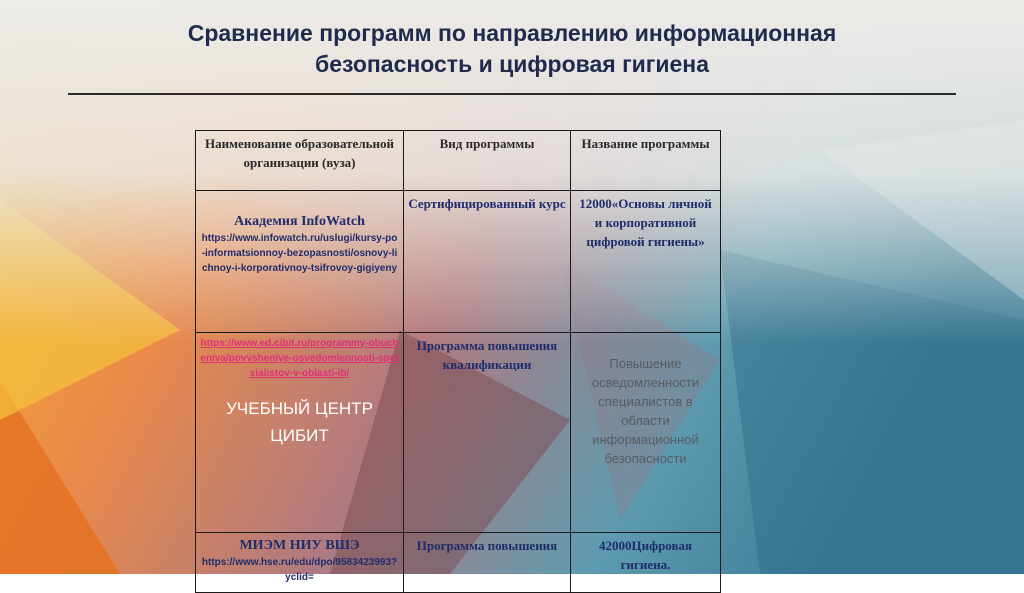 This screenshot has height=593, width=1024. What do you see at coordinates (512, 64) in the screenshot?
I see `title-line-2: безопасность и цифровая гигиена` at bounding box center [512, 64].